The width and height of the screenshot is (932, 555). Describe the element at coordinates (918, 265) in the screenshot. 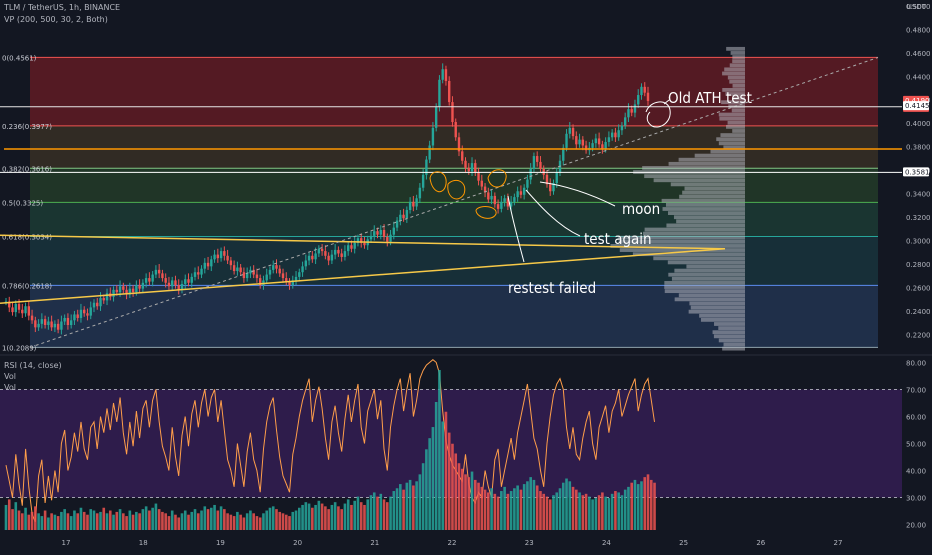

I see `price-tick: 0.2800` at that location.